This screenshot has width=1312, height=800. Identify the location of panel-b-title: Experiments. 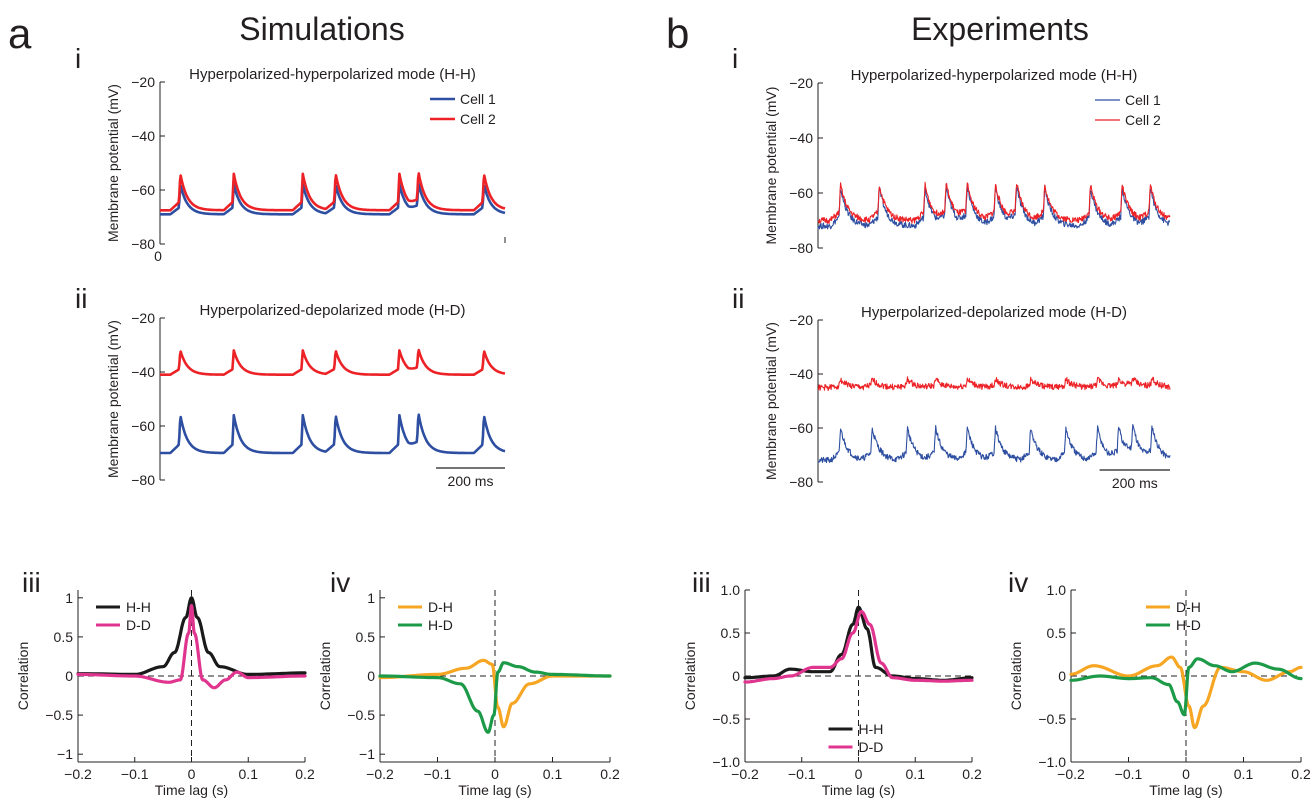
(1000, 29).